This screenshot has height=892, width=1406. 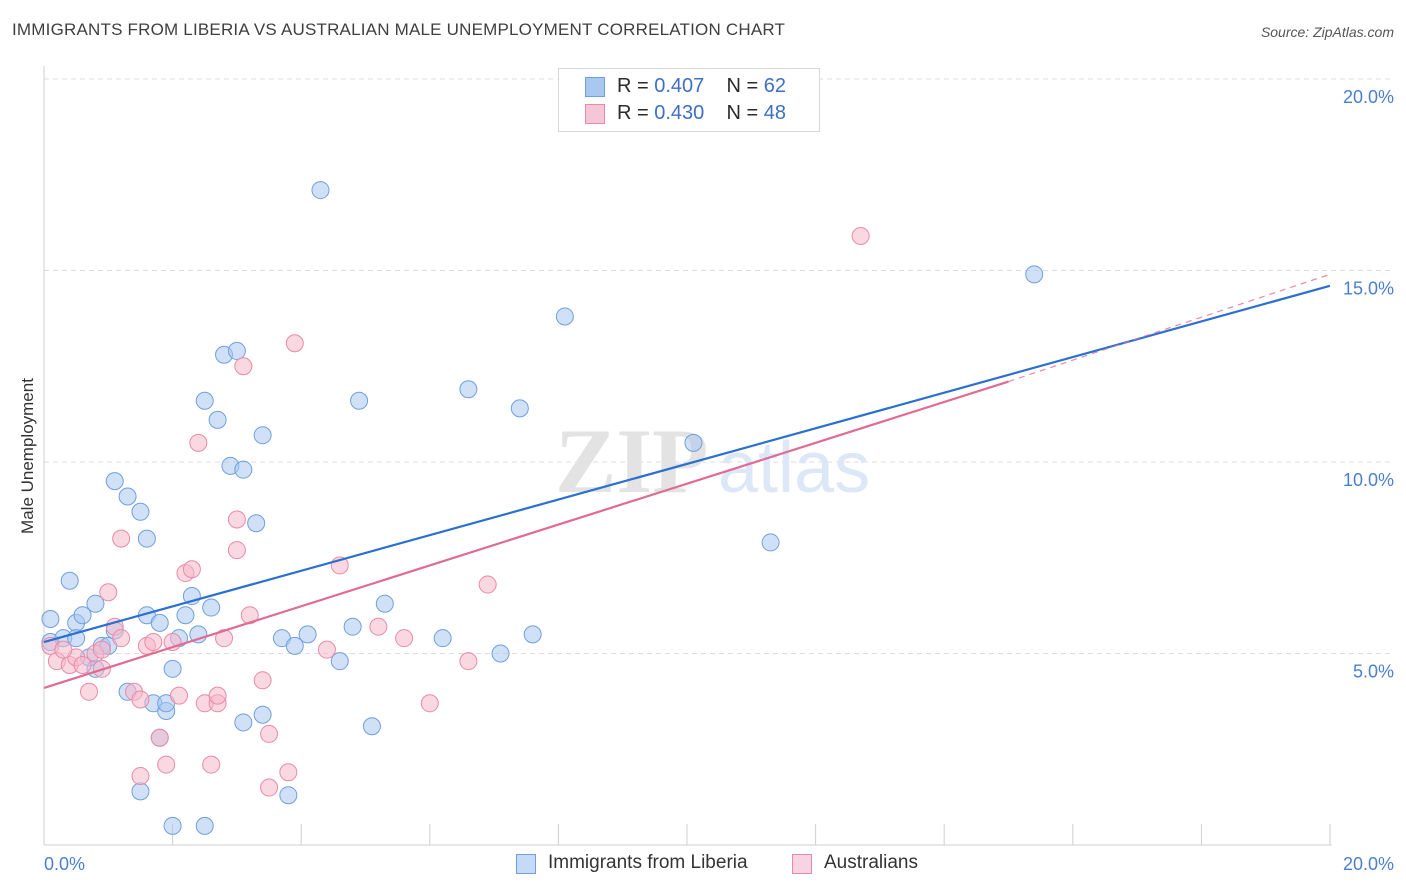 I want to click on australians-trend-extension, so click(x=1169, y=328).